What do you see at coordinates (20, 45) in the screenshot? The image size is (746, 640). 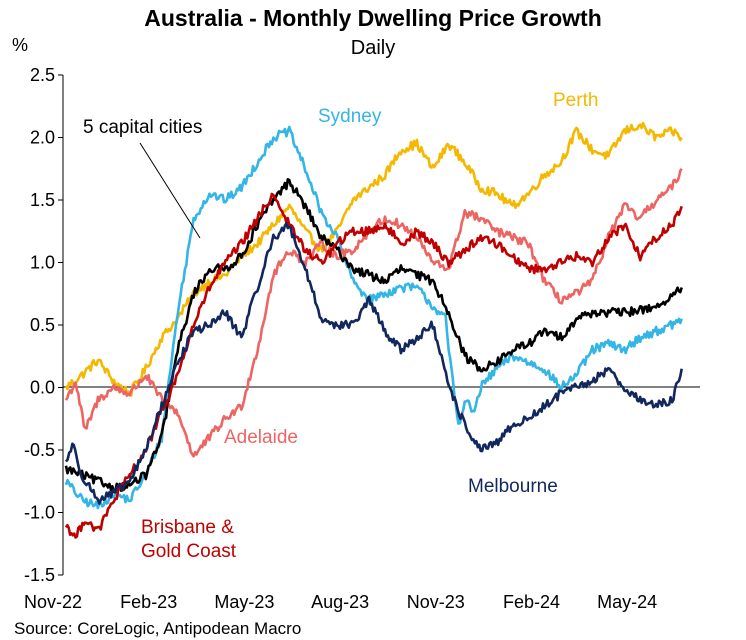 I see `y-axis-unit-label: %` at bounding box center [20, 45].